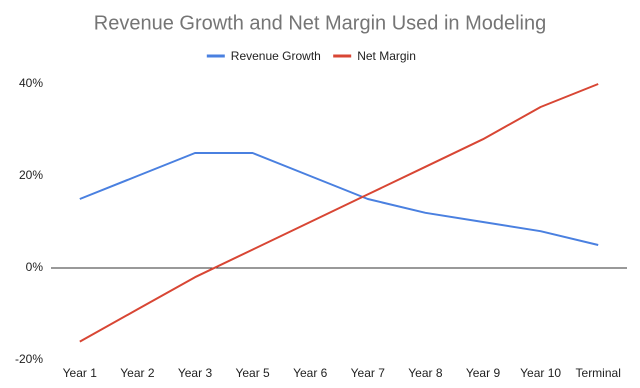 The image size is (640, 388). Describe the element at coordinates (195, 373) in the screenshot. I see `x-tick-label: Year 3` at that location.